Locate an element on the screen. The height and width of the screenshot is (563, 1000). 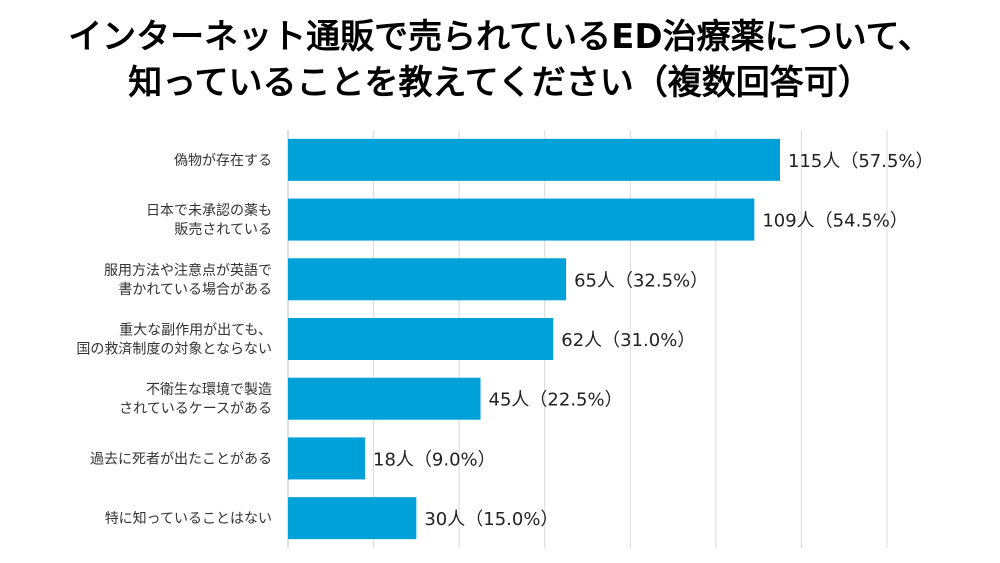
category-label: 日本で未承認の薬も is located at coordinates (209, 211).